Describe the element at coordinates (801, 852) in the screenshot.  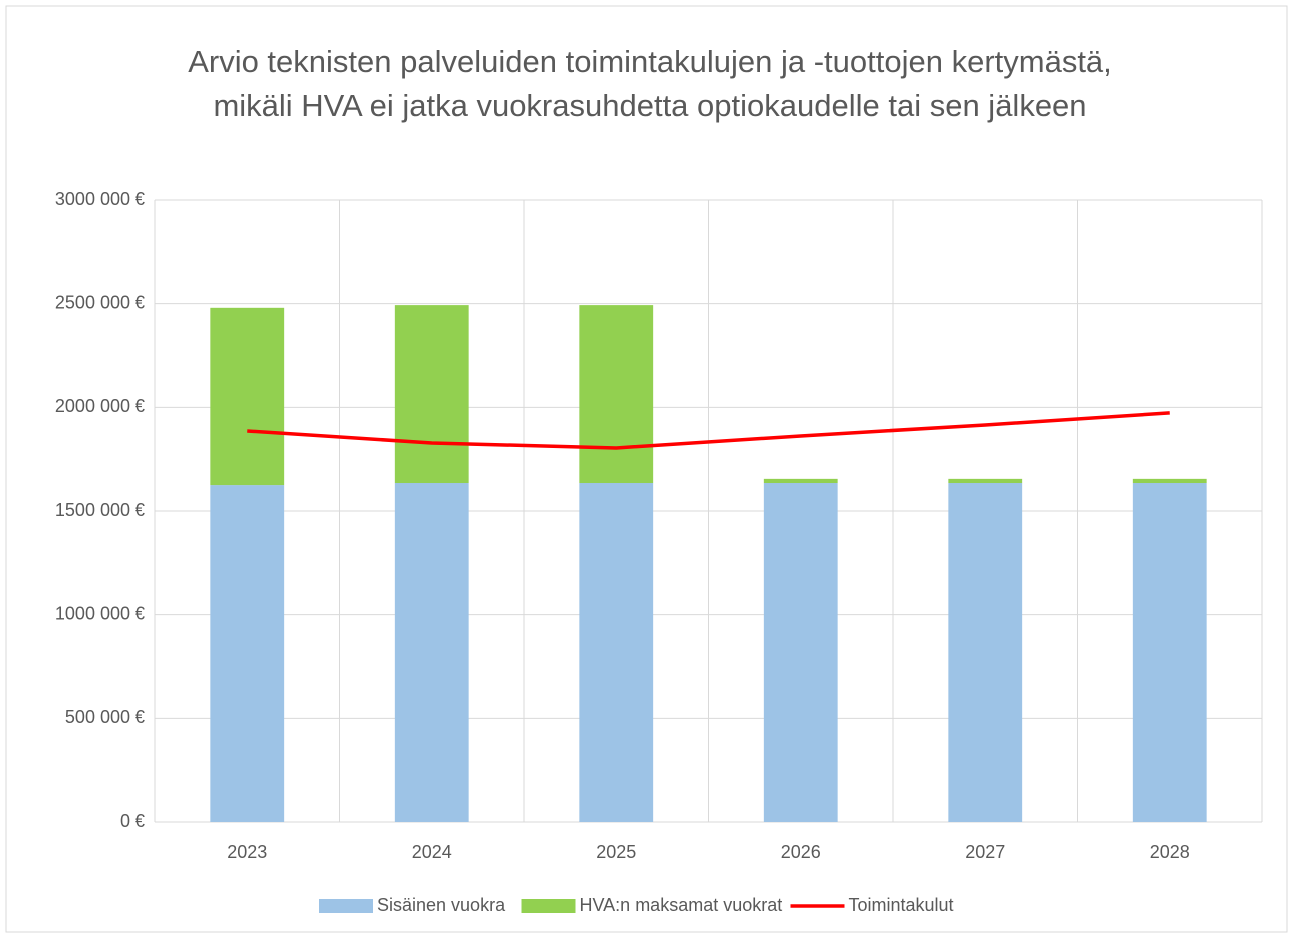
I see `x-tick-label: 2026` at that location.